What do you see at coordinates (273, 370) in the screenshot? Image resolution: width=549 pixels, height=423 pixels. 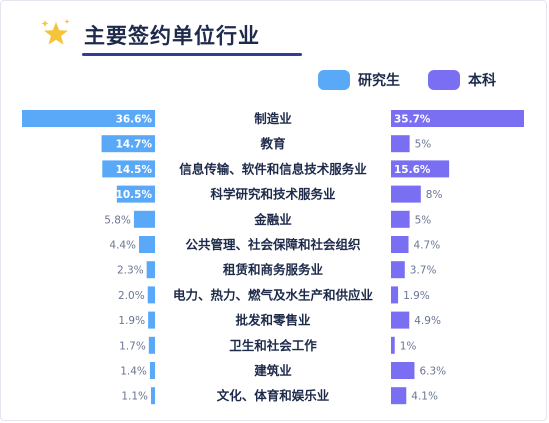 I see `category-label: 建筑业` at bounding box center [273, 370].